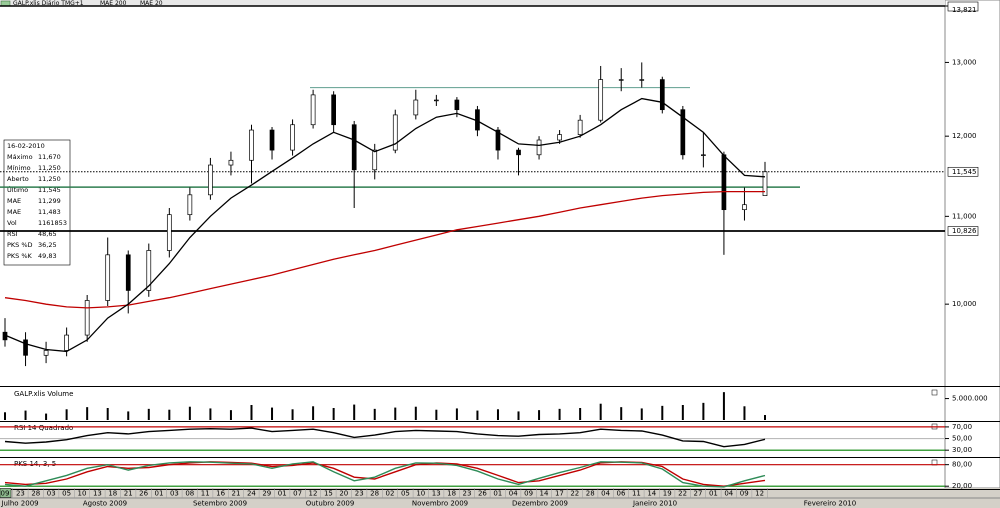 The width and height of the screenshot is (1000, 508). Describe the element at coordinates (17, 189) in the screenshot. I see `info-label: Último` at that location.